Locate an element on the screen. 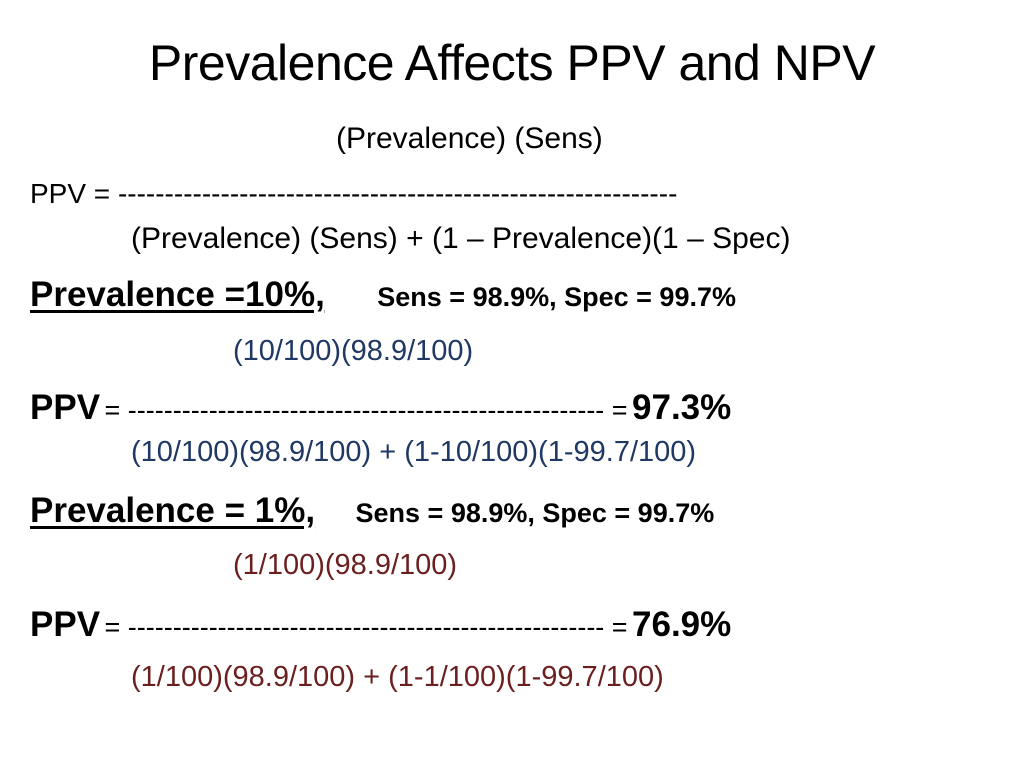 This screenshot has width=1024, height=768. case1-ppv-result: 97.3% is located at coordinates (682, 407).